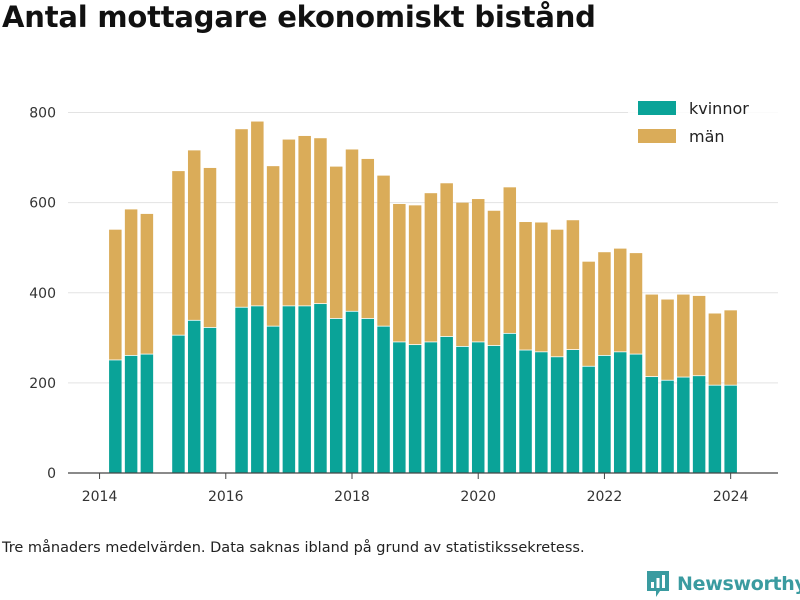 The width and height of the screenshot is (800, 600). I want to click on y-axis-ticks: 0 200 400 600 800, so click(42, 294).